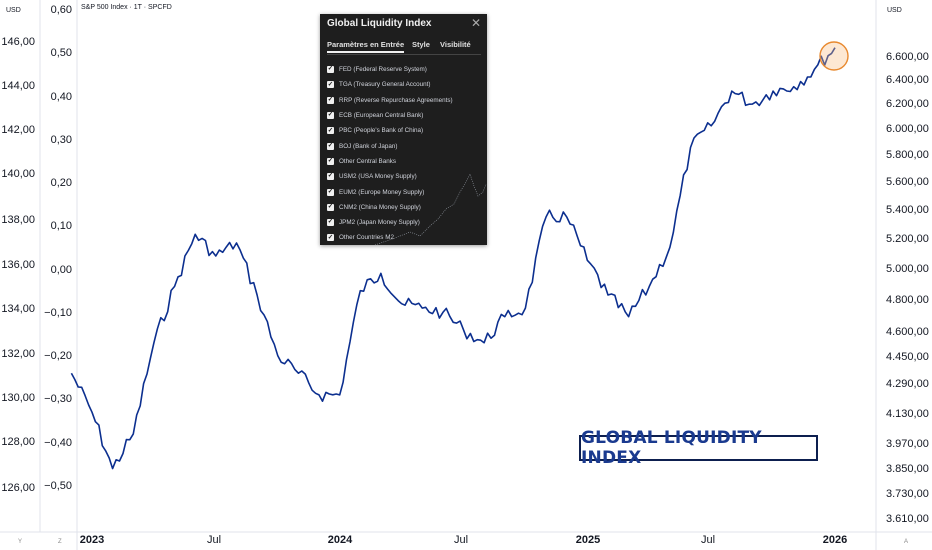 This screenshot has height=550, width=932. Describe the element at coordinates (18, 86) in the screenshot. I see `left-outer-tick-label: 144,00` at that location.